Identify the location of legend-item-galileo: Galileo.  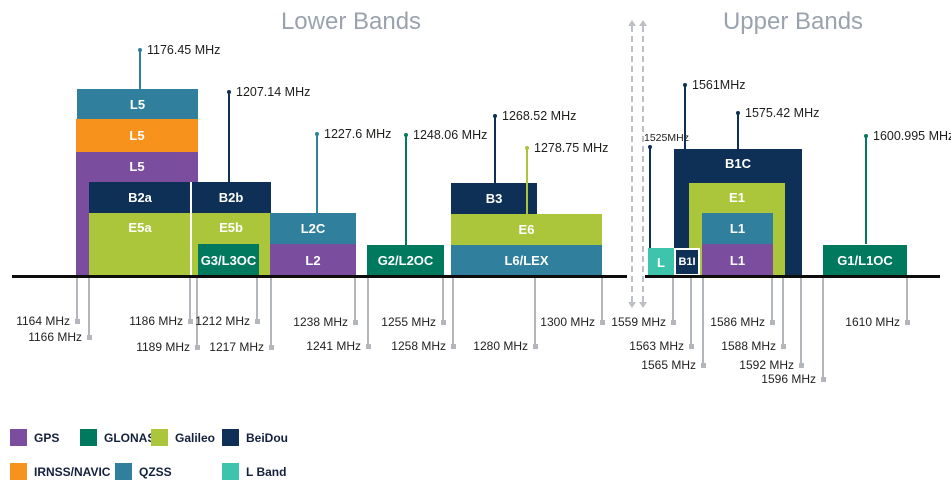
(183, 437).